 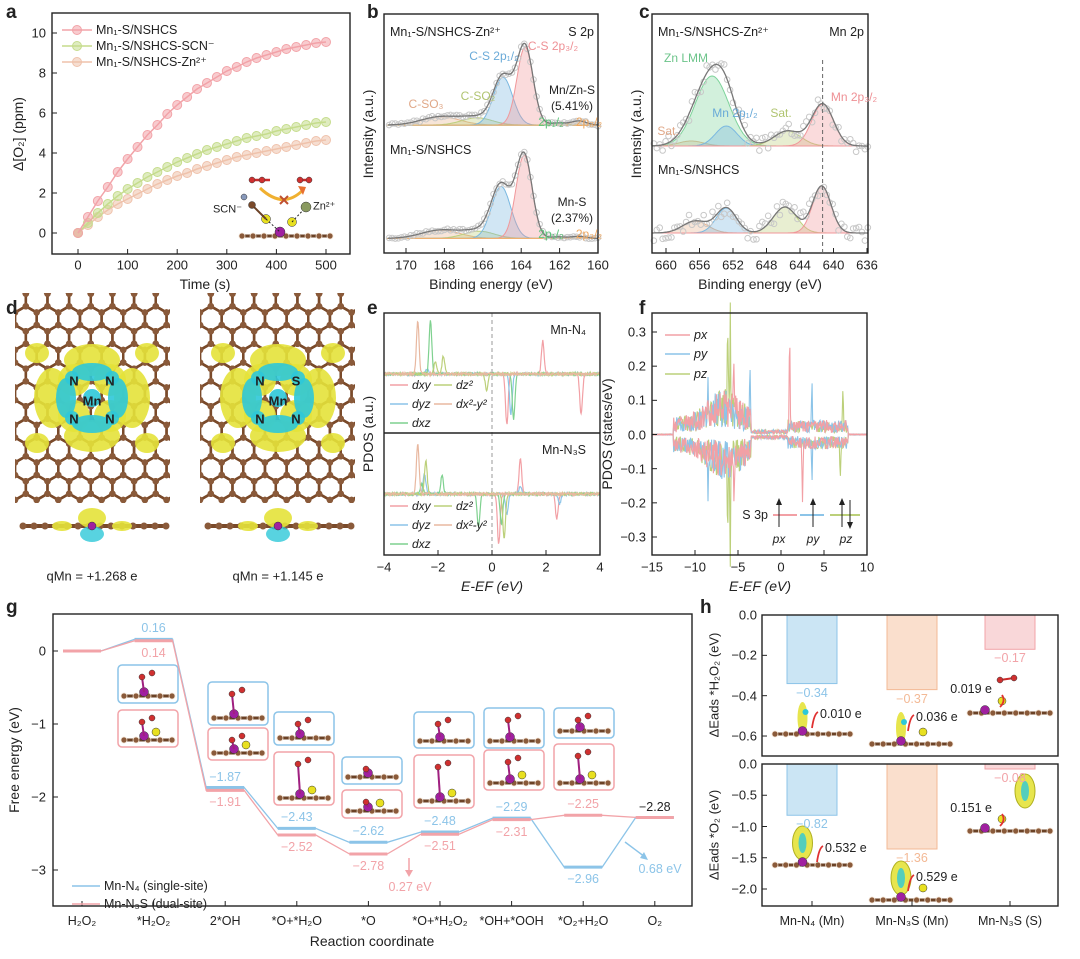 What do you see at coordinates (636, 134) in the screenshot?
I see `y-axis-label: Intensity (a.u.)` at bounding box center [636, 134].